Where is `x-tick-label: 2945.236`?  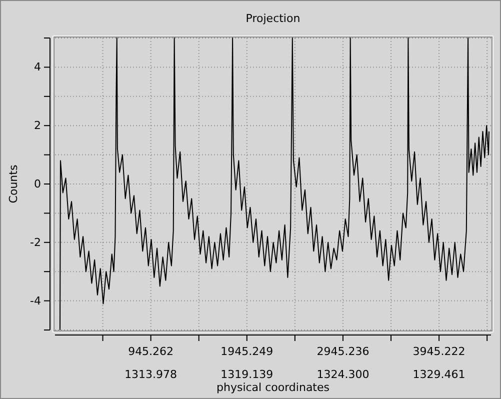
x-tick-label: 2945.236 is located at coordinates (343, 351).